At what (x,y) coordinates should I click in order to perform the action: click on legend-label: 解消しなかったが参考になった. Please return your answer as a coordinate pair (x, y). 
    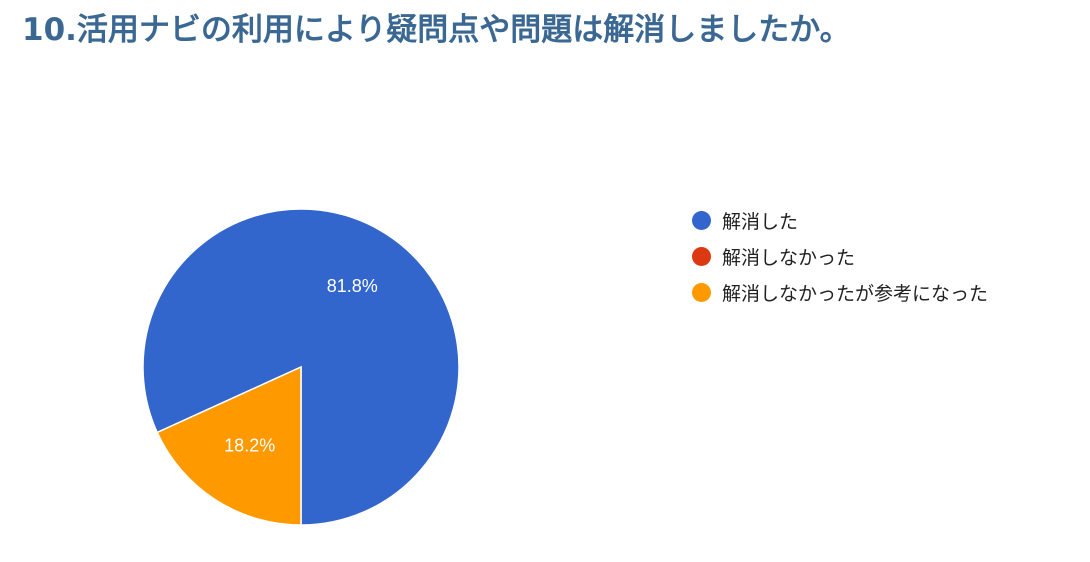
    Looking at the image, I should click on (855, 293).